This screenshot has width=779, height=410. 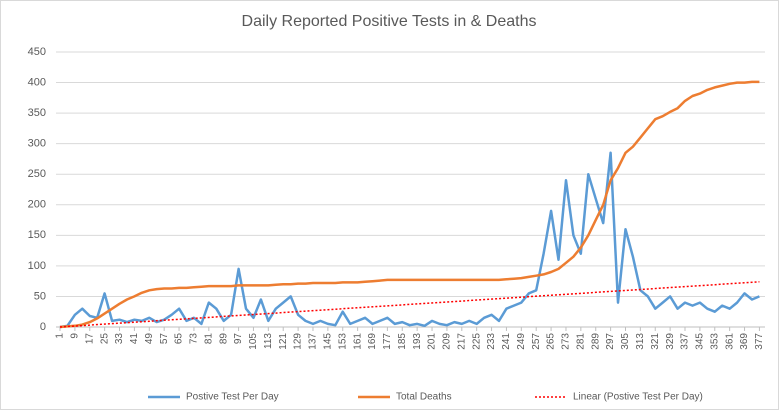 I want to click on x-tick-label: 49, so click(x=149, y=339).